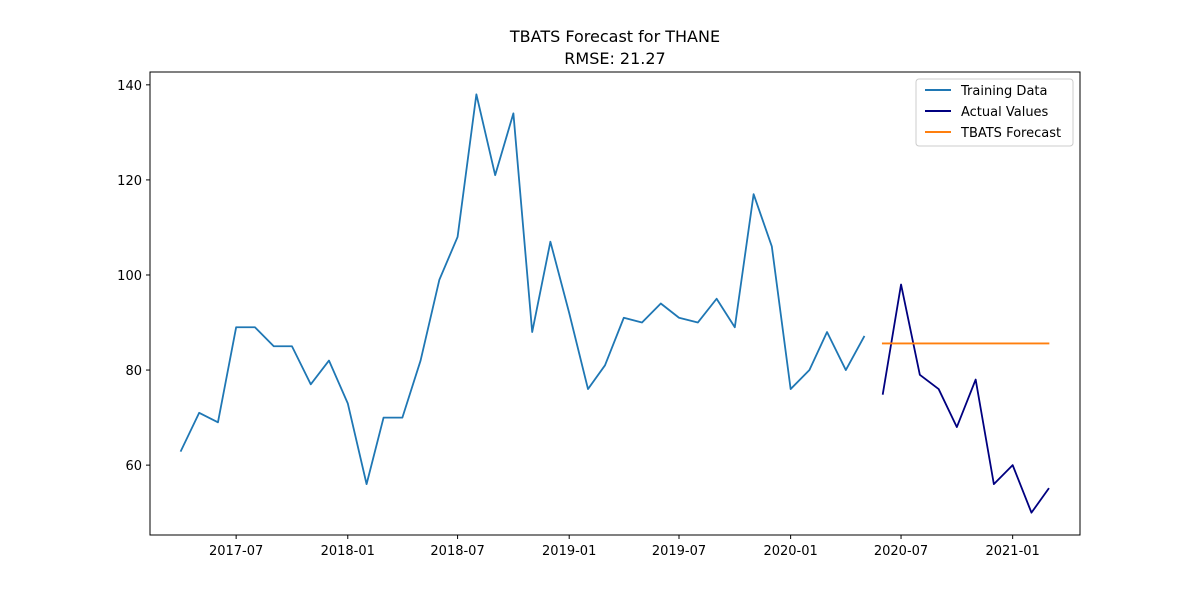 This screenshot has width=1200, height=600. Describe the element at coordinates (348, 551) in the screenshot. I see `x-tick-label: 2018-01` at that location.